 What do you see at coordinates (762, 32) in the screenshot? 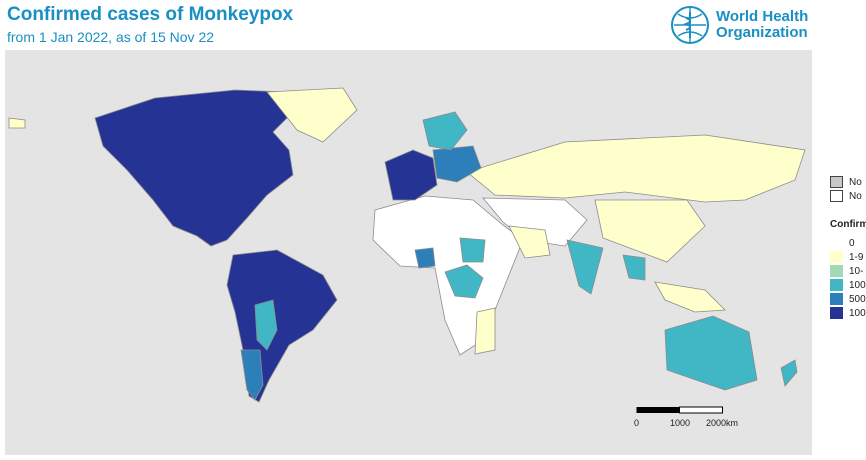
I see `who-name-line2: Organization` at bounding box center [762, 32].